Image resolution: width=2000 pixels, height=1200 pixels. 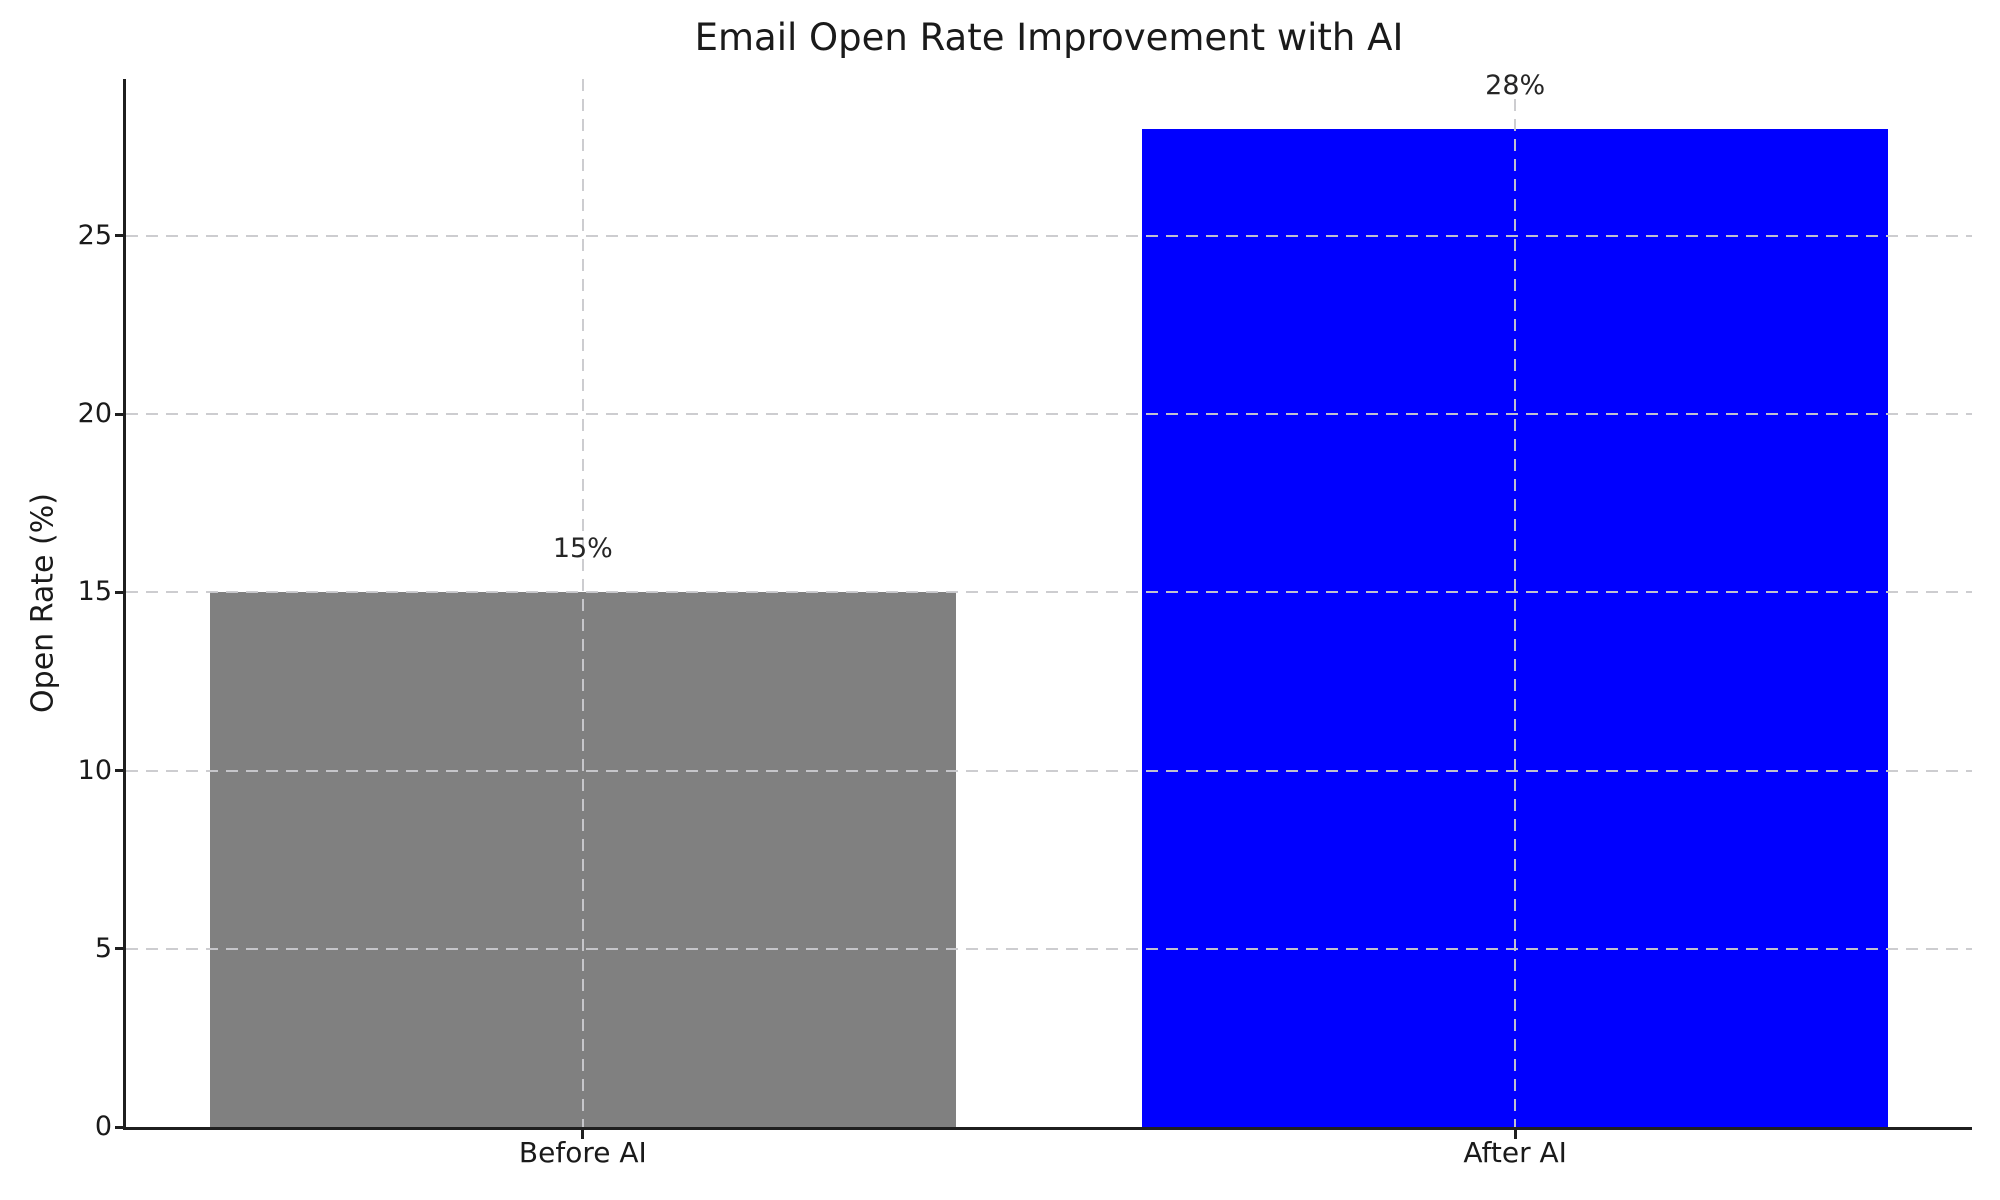 What do you see at coordinates (94, 235) in the screenshot?
I see `y-tick-label: 25` at bounding box center [94, 235].